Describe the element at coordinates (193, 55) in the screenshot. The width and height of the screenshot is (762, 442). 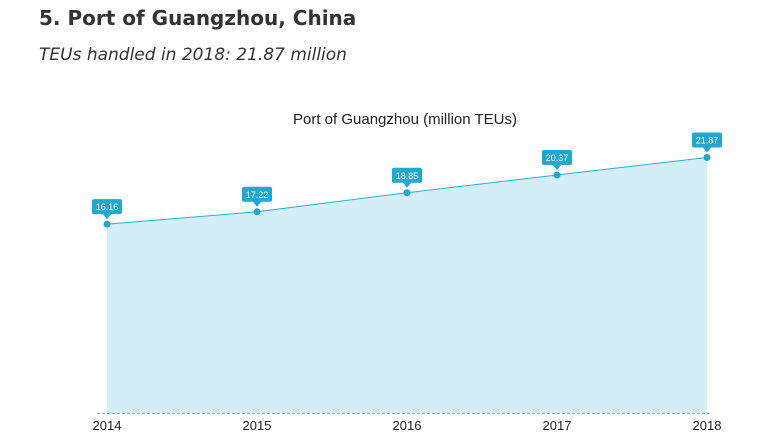
I see `page-subtitle: TEUs handled in 2018: 21.87 million` at that location.